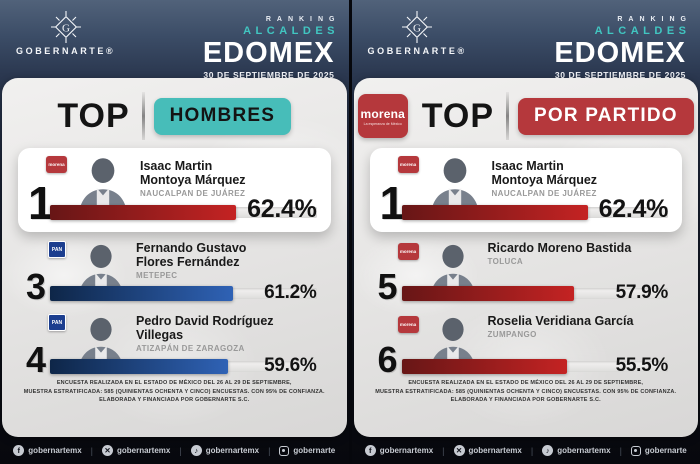 The width and height of the screenshot is (700, 464). I want to click on title-badge: POR PARTIDO, so click(606, 116).